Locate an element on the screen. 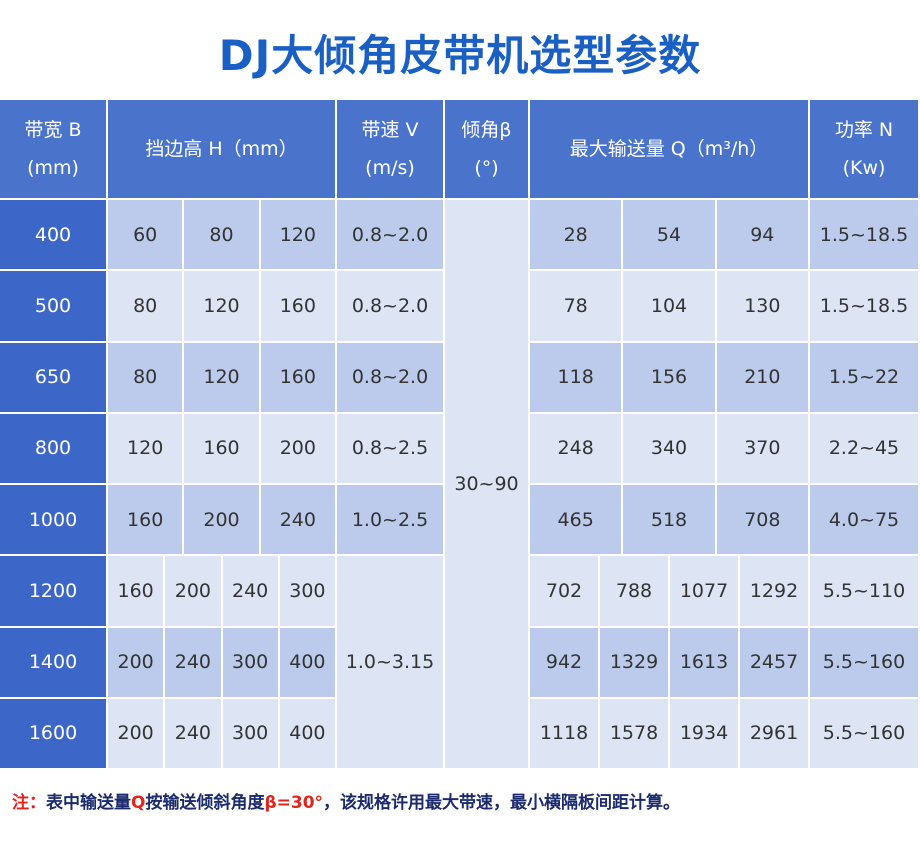 This screenshot has height=843, width=920. header-width: 带宽 B (mm) is located at coordinates (54, 150).